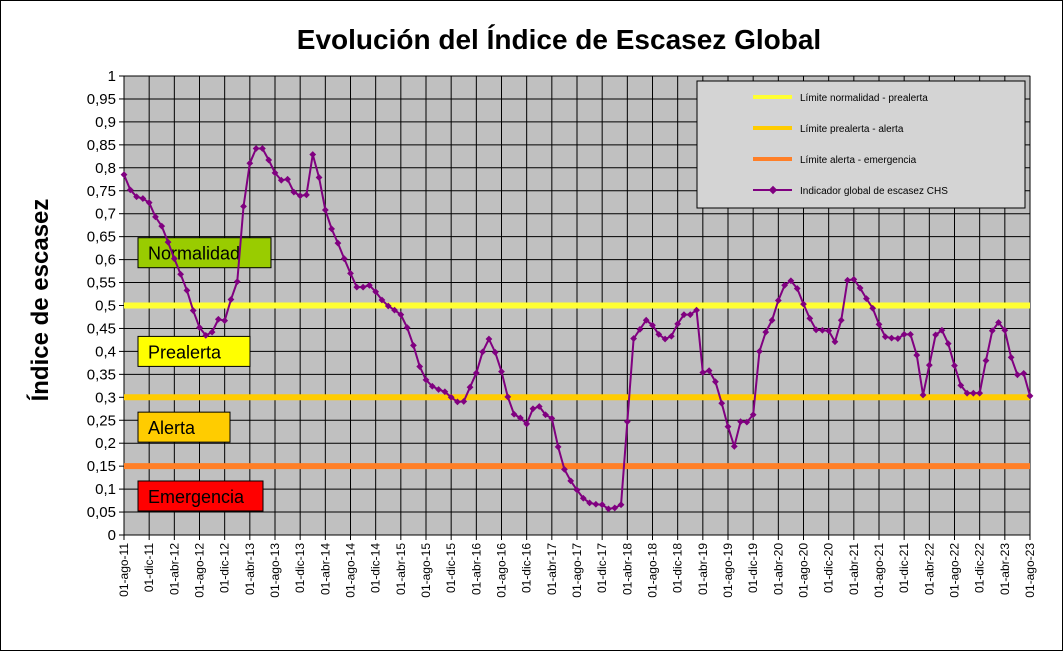 Image resolution: width=1063 pixels, height=651 pixels. What do you see at coordinates (401, 569) in the screenshot?
I see `x-tick-label: 01-abr-15` at bounding box center [401, 569].